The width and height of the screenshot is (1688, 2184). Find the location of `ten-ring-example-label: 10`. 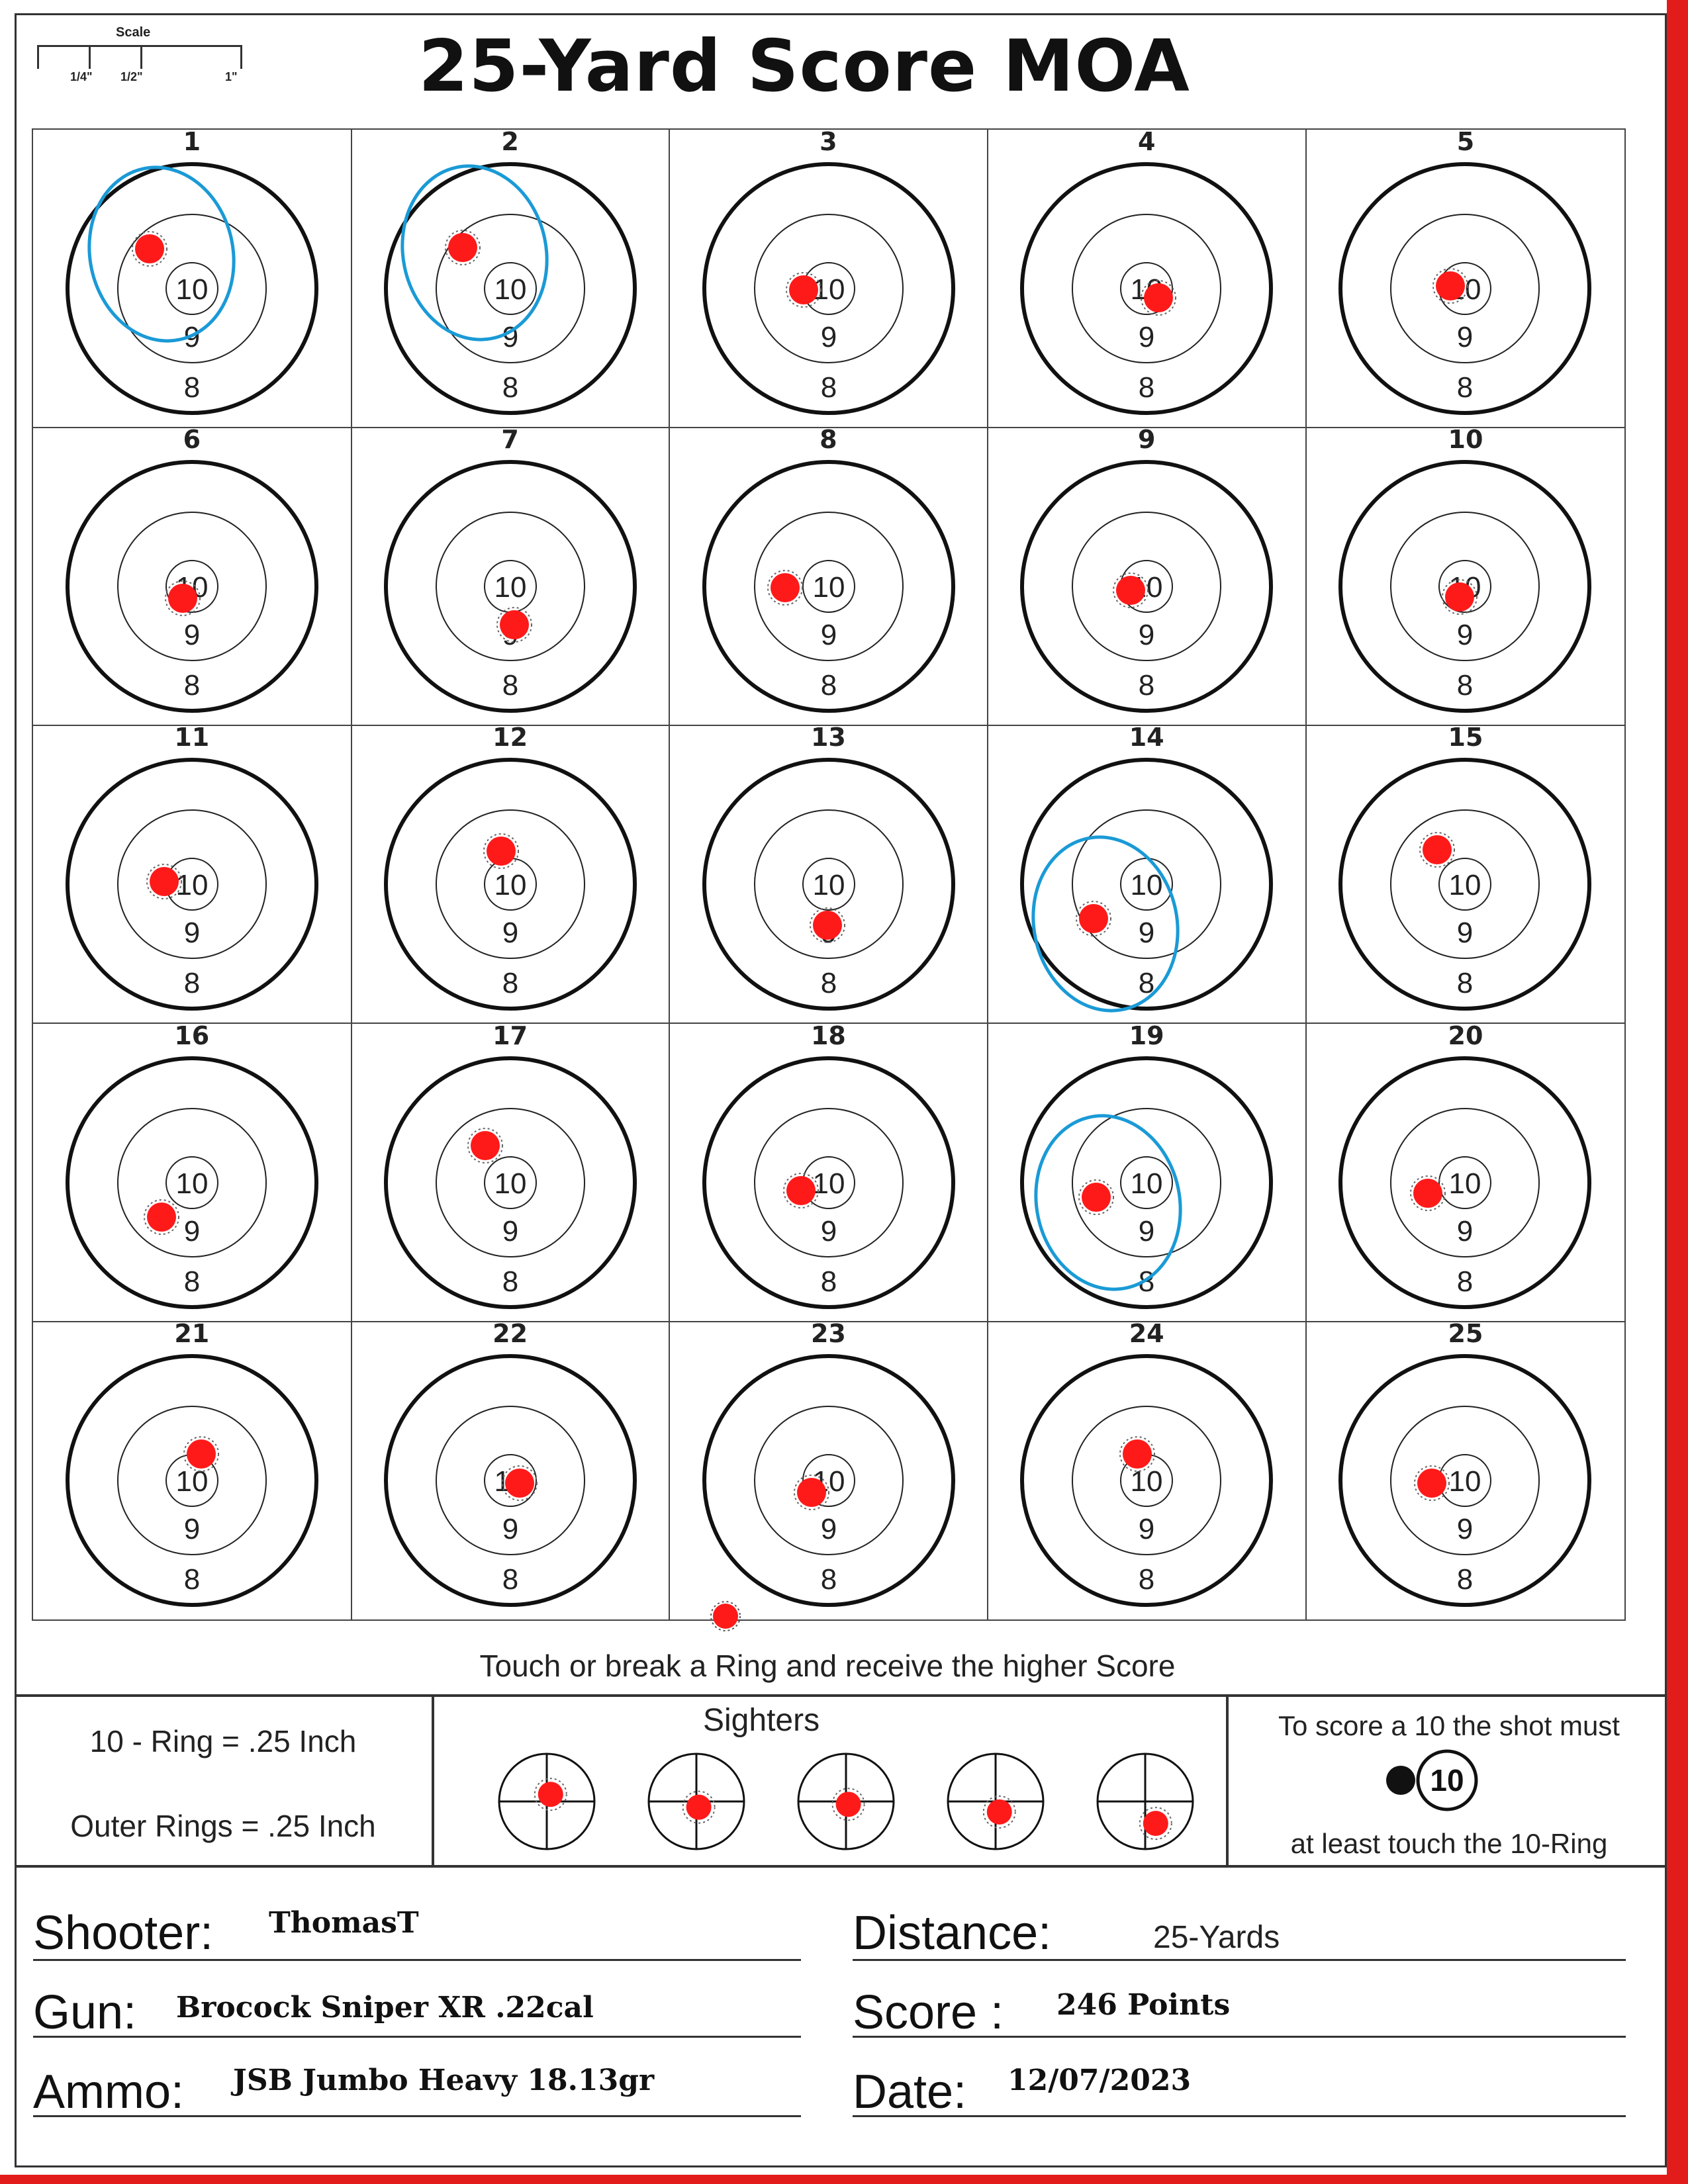

ten-ring-example-label: 10 is located at coordinates (1447, 1780).